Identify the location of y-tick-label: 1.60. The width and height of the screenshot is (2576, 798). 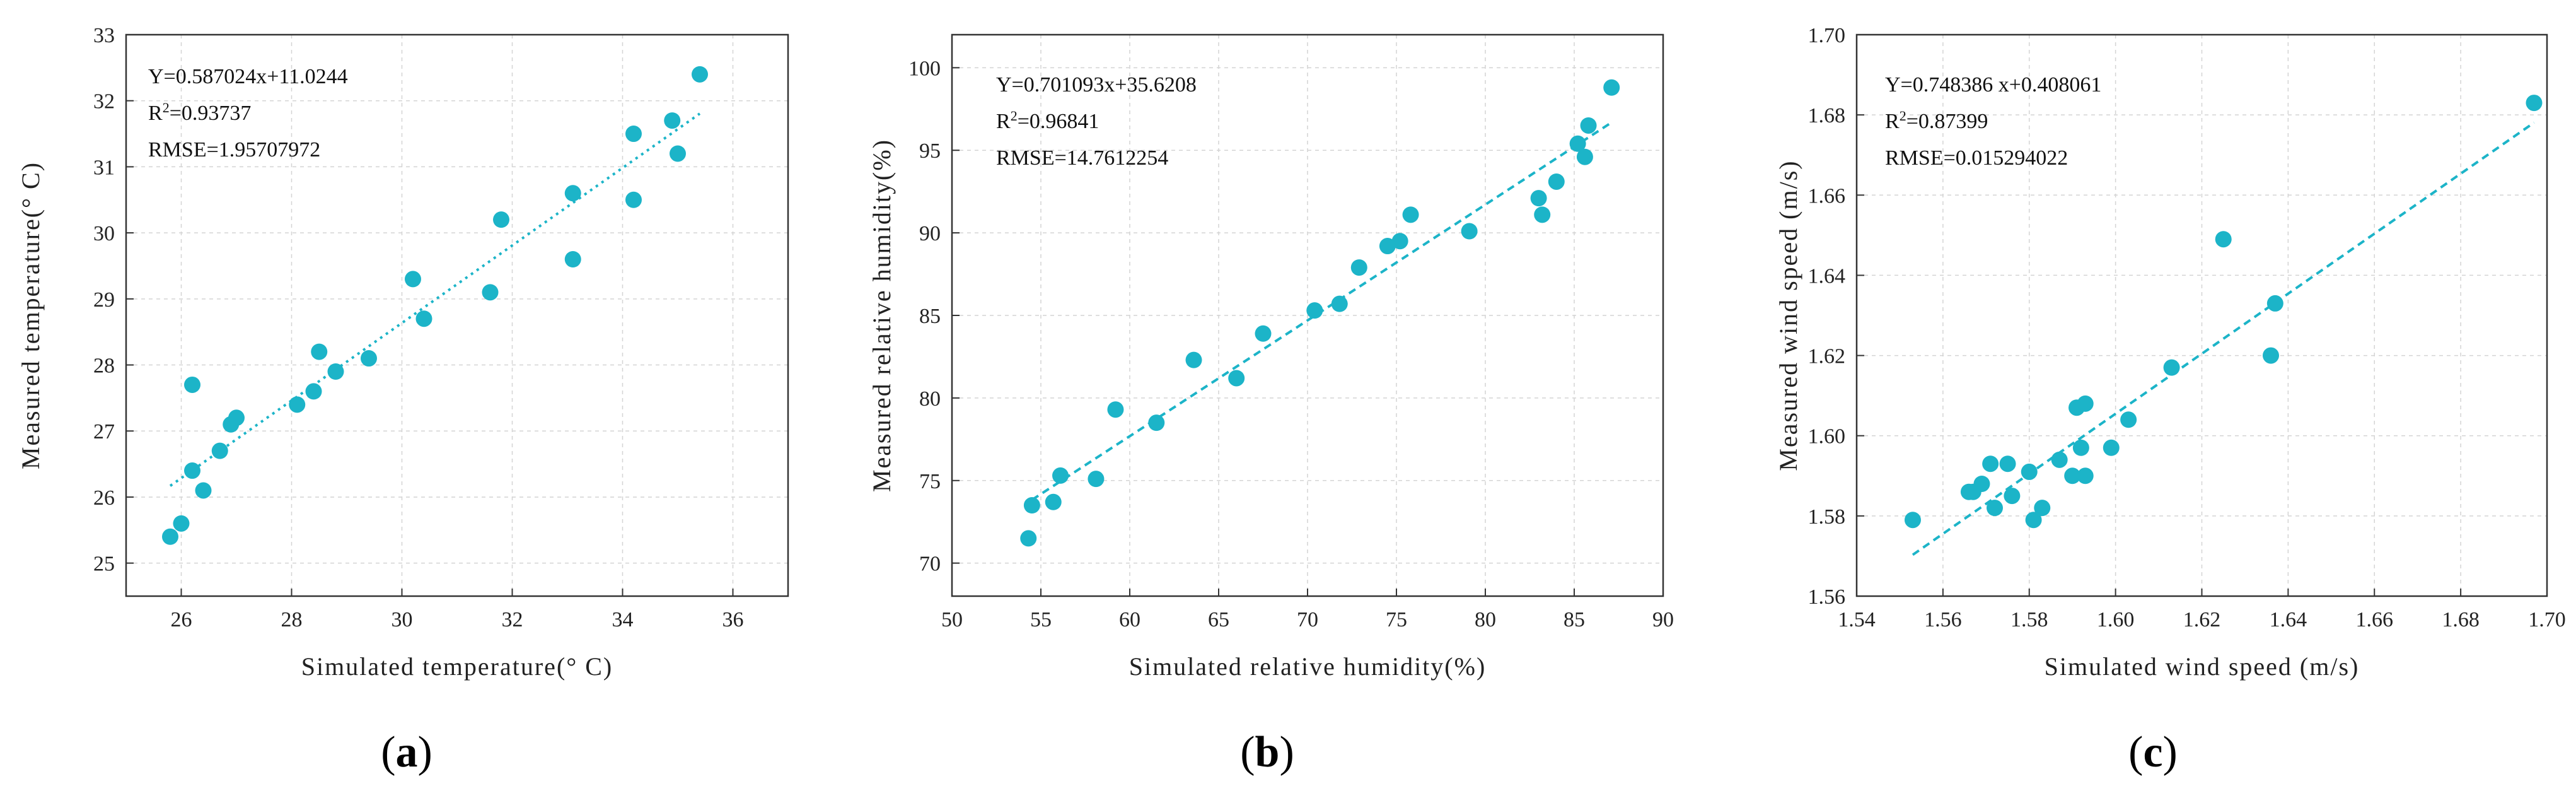
(1827, 437).